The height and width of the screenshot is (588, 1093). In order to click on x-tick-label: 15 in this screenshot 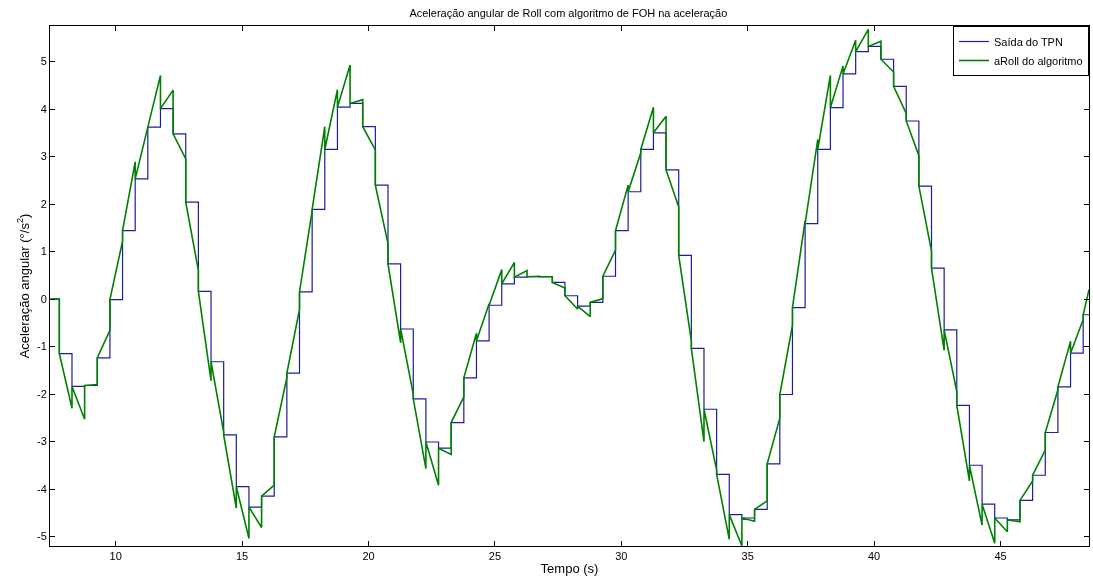, I will do `click(242, 556)`.